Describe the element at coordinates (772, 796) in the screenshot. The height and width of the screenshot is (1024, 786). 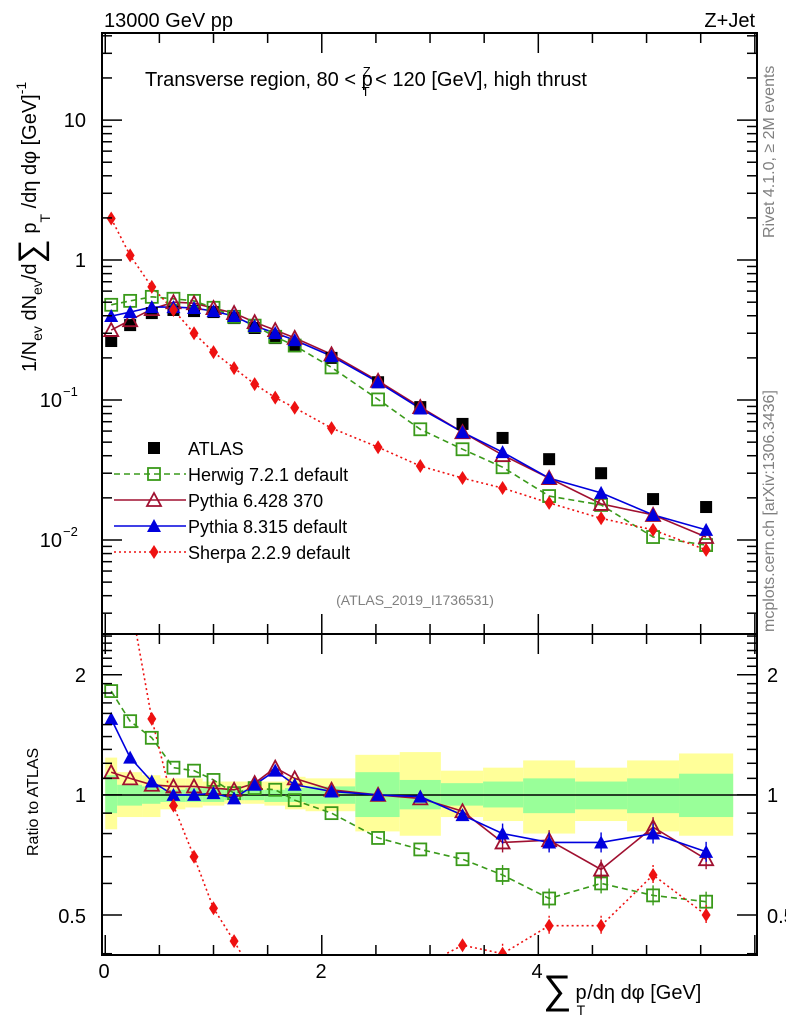
I see `ratio-y-tick-label-1-right: 1` at that location.